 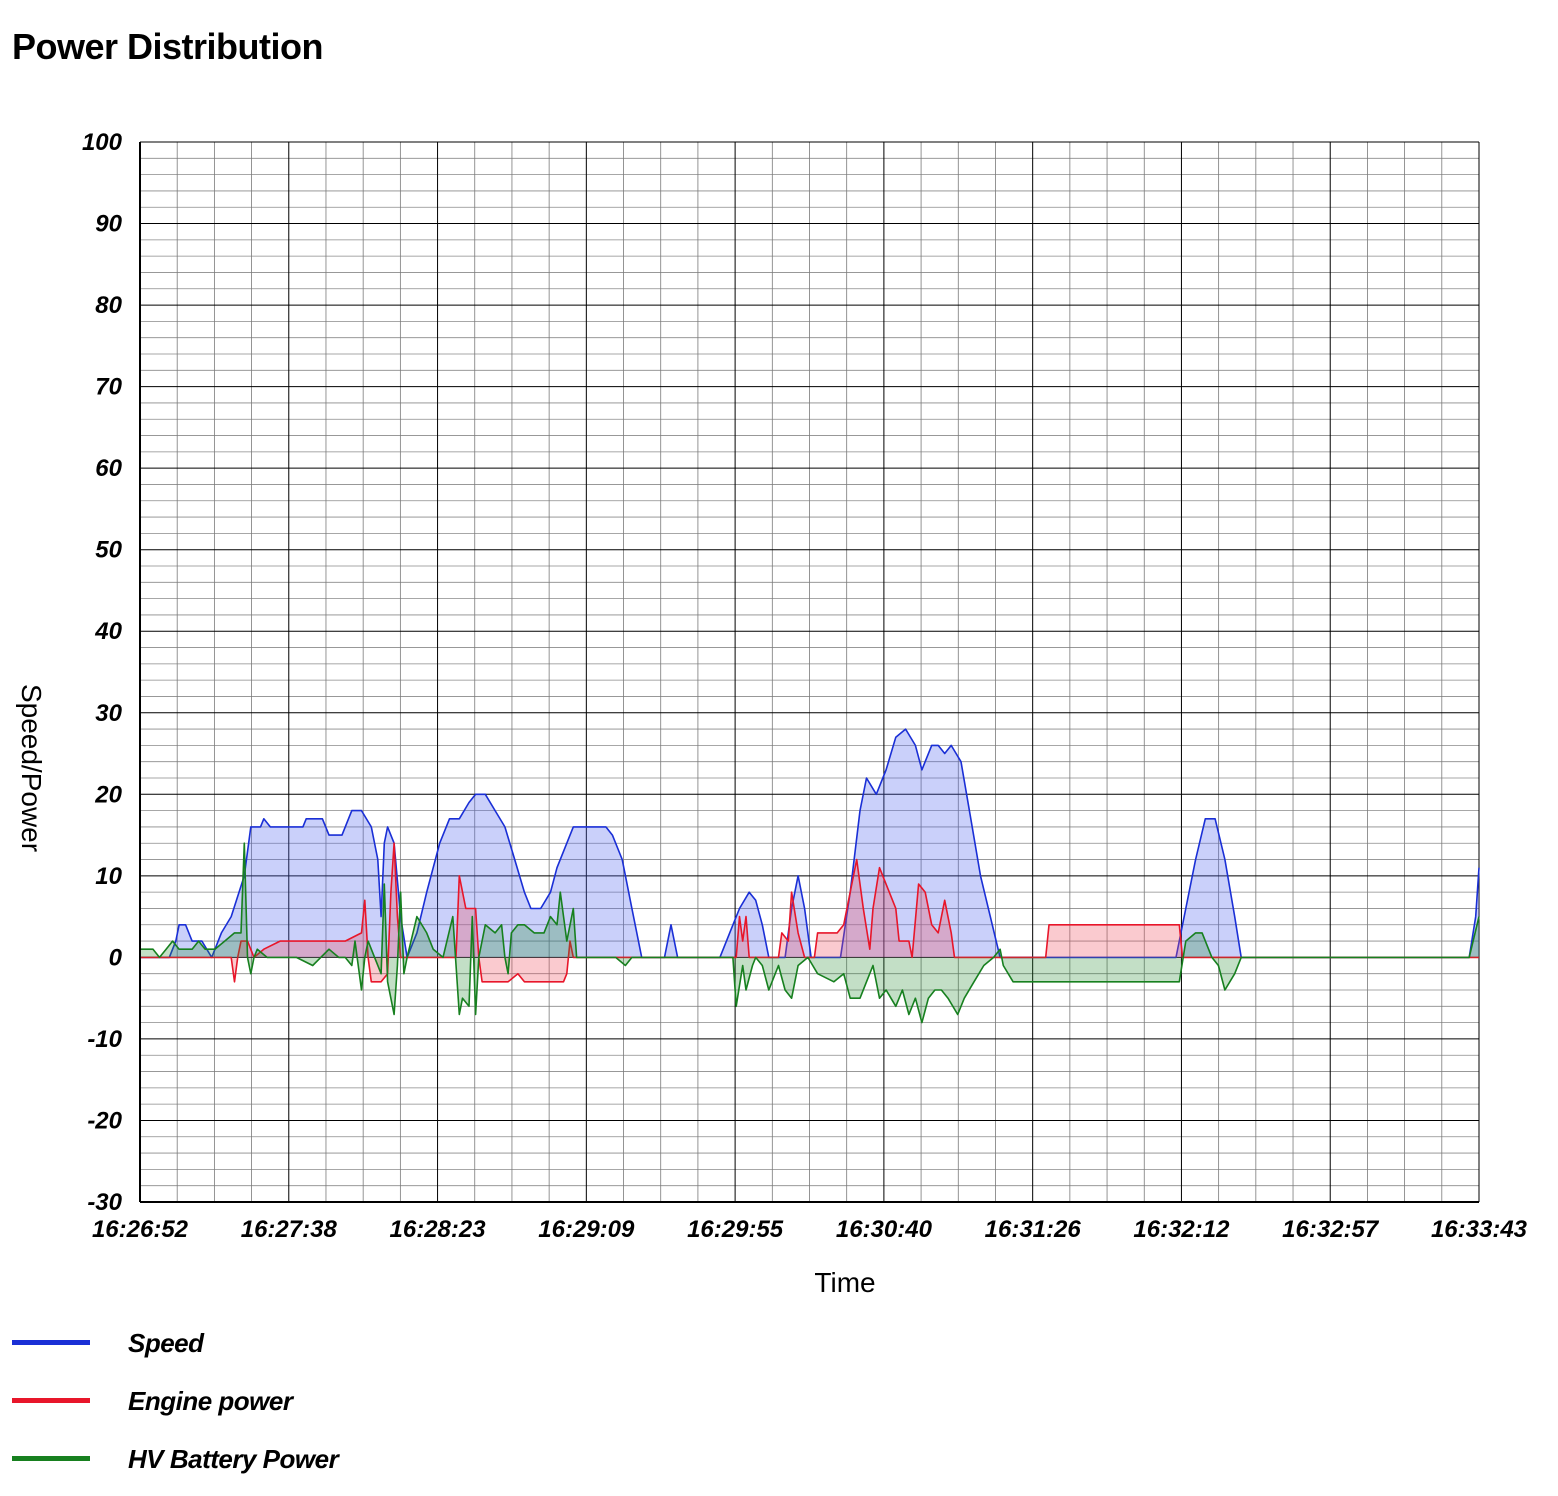 What do you see at coordinates (233, 1459) in the screenshot?
I see `legend-label-hv-battery-power: HV Battery Power` at bounding box center [233, 1459].